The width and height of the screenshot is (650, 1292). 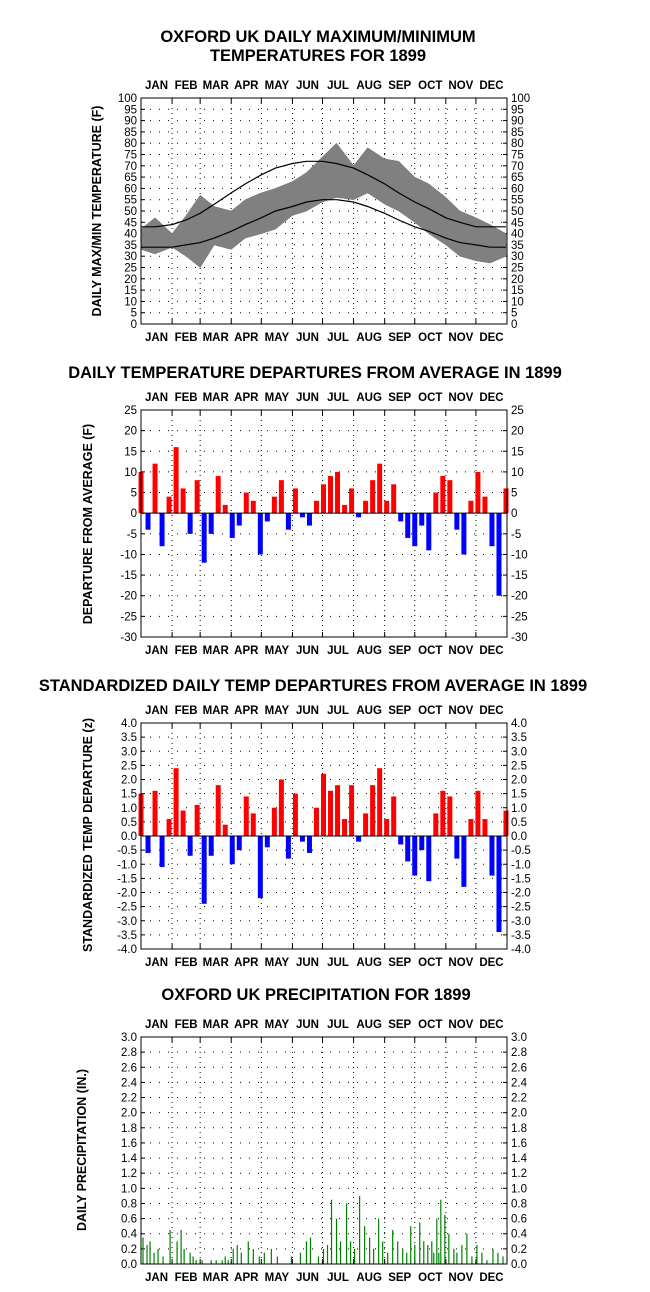 What do you see at coordinates (127, 894) in the screenshot?
I see `y-tick-label: -2.0` at bounding box center [127, 894].